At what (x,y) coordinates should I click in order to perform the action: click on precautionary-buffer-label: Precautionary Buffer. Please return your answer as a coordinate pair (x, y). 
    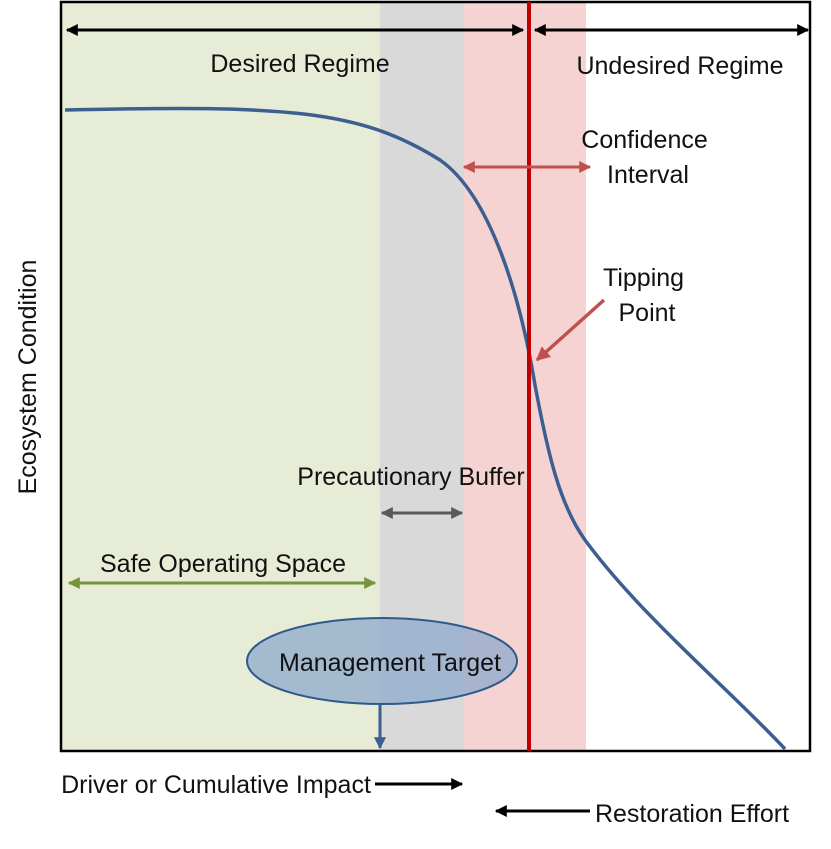
    Looking at the image, I should click on (410, 477).